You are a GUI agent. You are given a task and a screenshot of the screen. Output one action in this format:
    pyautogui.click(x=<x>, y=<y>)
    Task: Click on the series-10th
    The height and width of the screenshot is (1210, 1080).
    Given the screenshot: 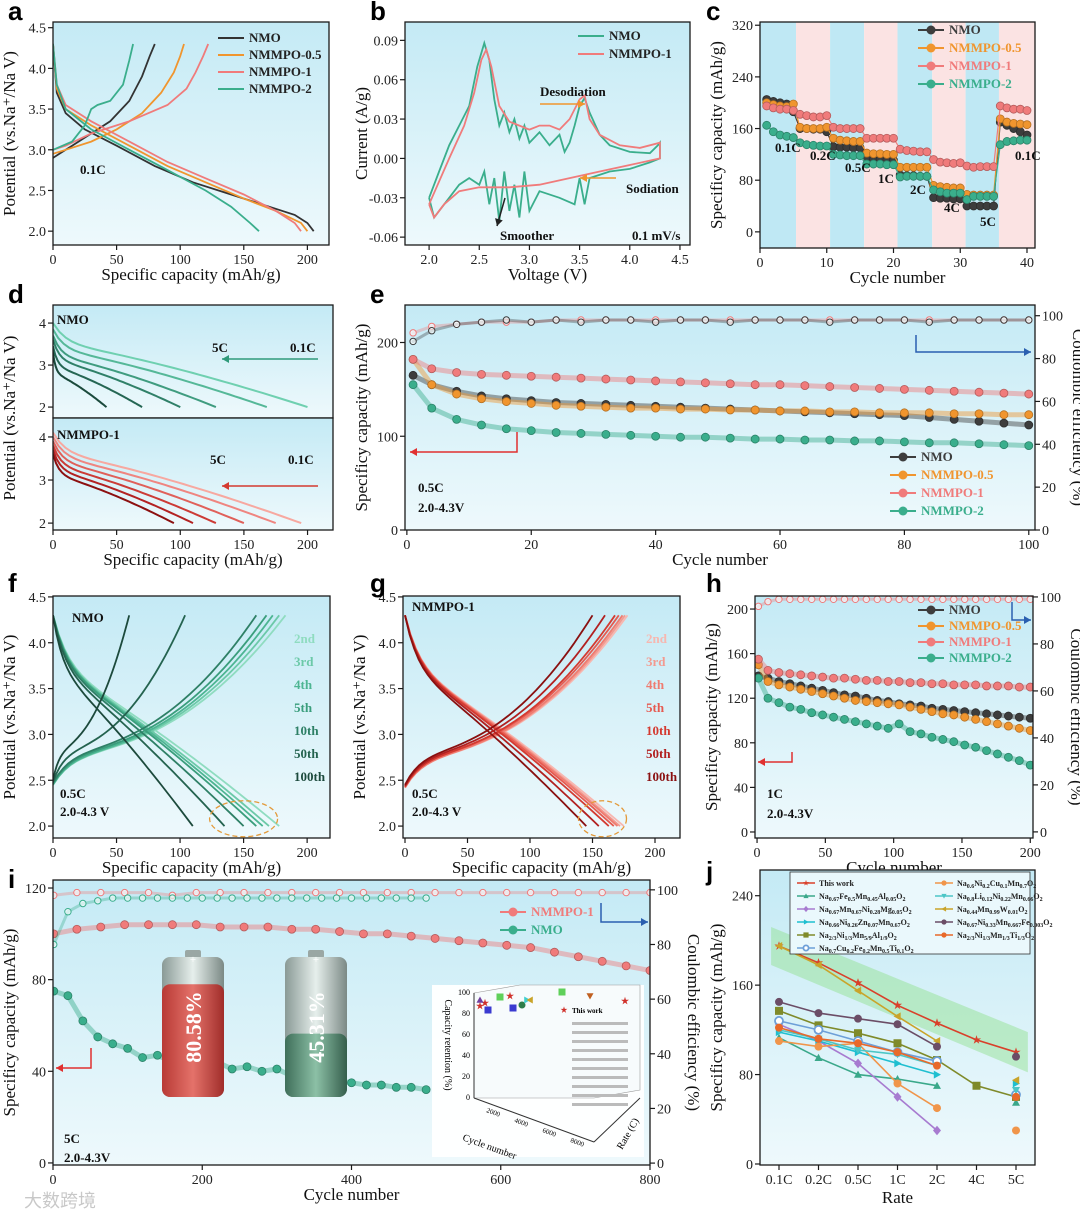 What is the action you would take?
    pyautogui.click(x=510, y=720)
    